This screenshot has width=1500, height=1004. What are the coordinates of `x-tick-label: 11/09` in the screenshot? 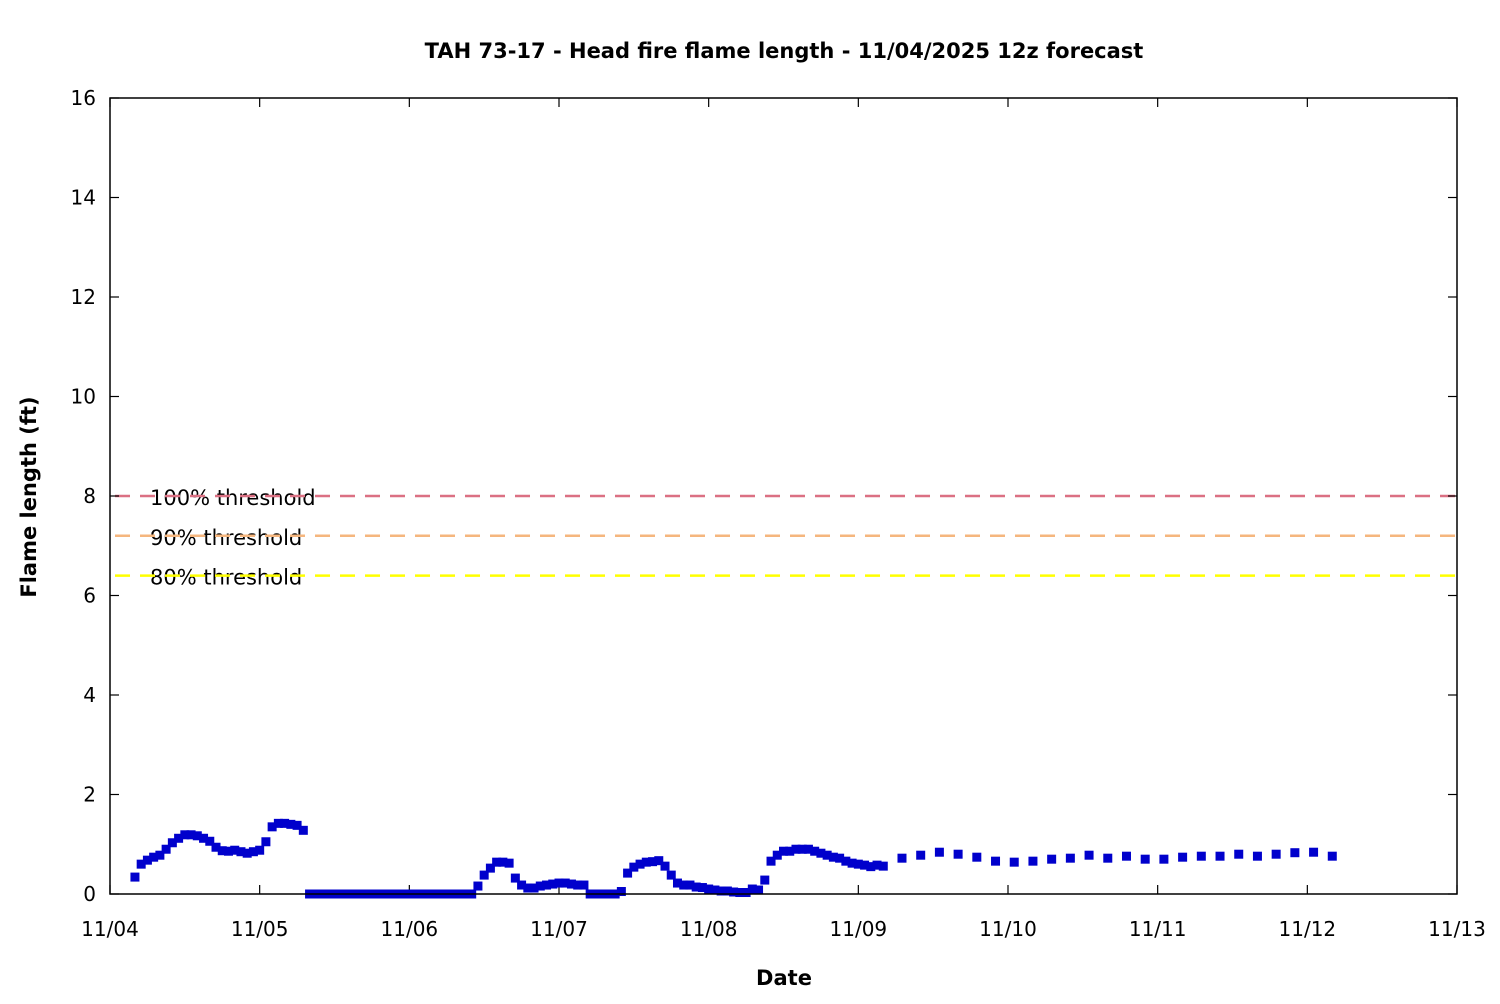 It's located at (859, 929).